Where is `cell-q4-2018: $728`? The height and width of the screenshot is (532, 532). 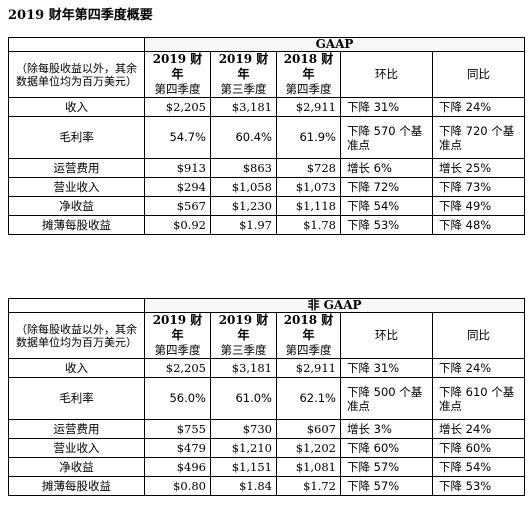 cell-q4-2018: $728 is located at coordinates (308, 168).